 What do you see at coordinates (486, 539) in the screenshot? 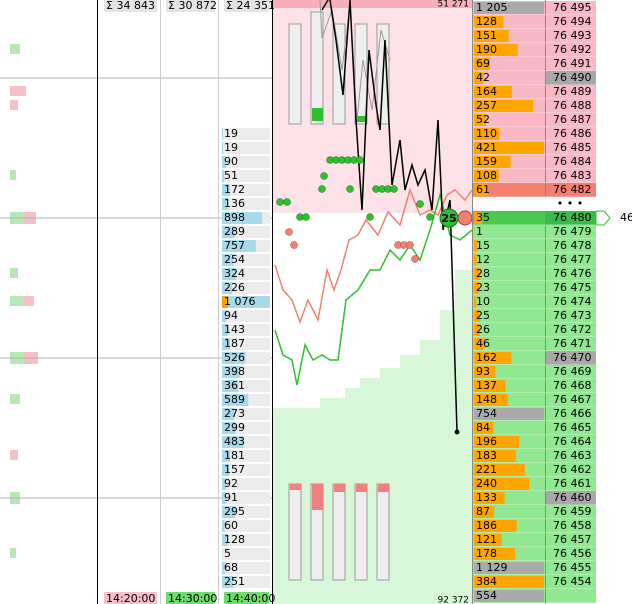
I see `volume-value: 121` at bounding box center [486, 539].